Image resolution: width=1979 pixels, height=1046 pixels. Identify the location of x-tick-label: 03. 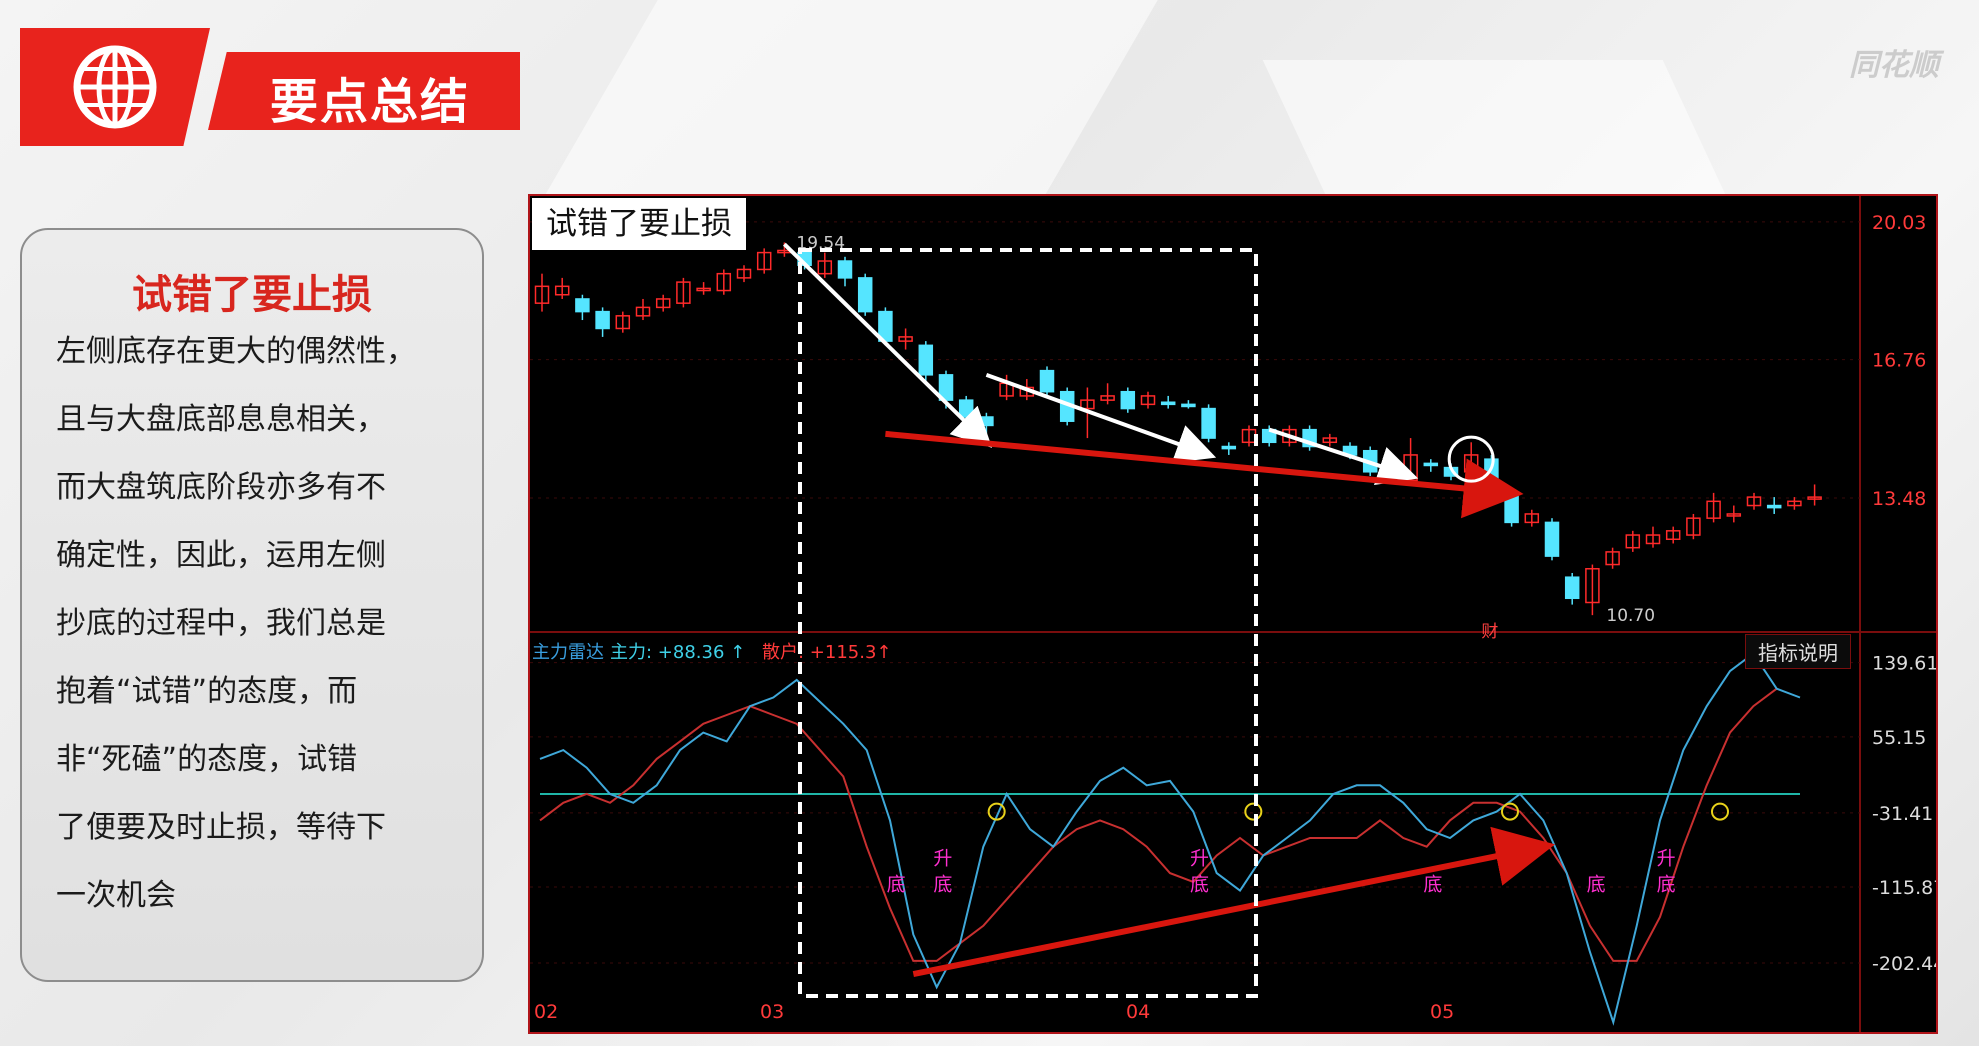
(772, 1012).